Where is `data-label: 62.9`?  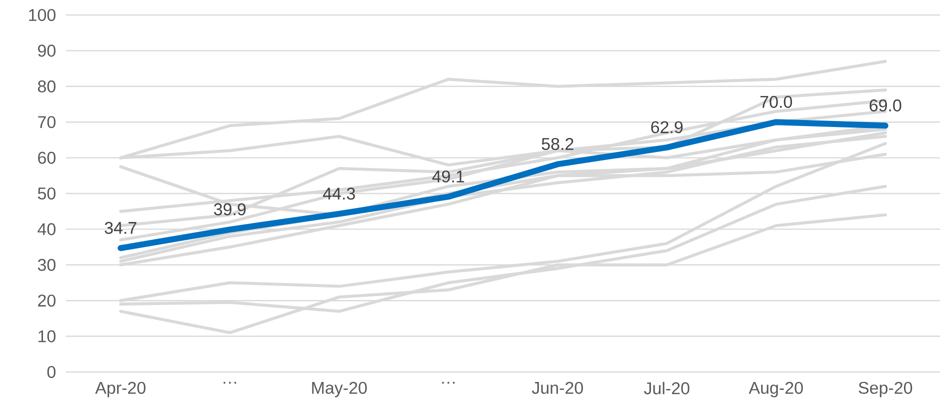 data-label: 62.9 is located at coordinates (667, 127).